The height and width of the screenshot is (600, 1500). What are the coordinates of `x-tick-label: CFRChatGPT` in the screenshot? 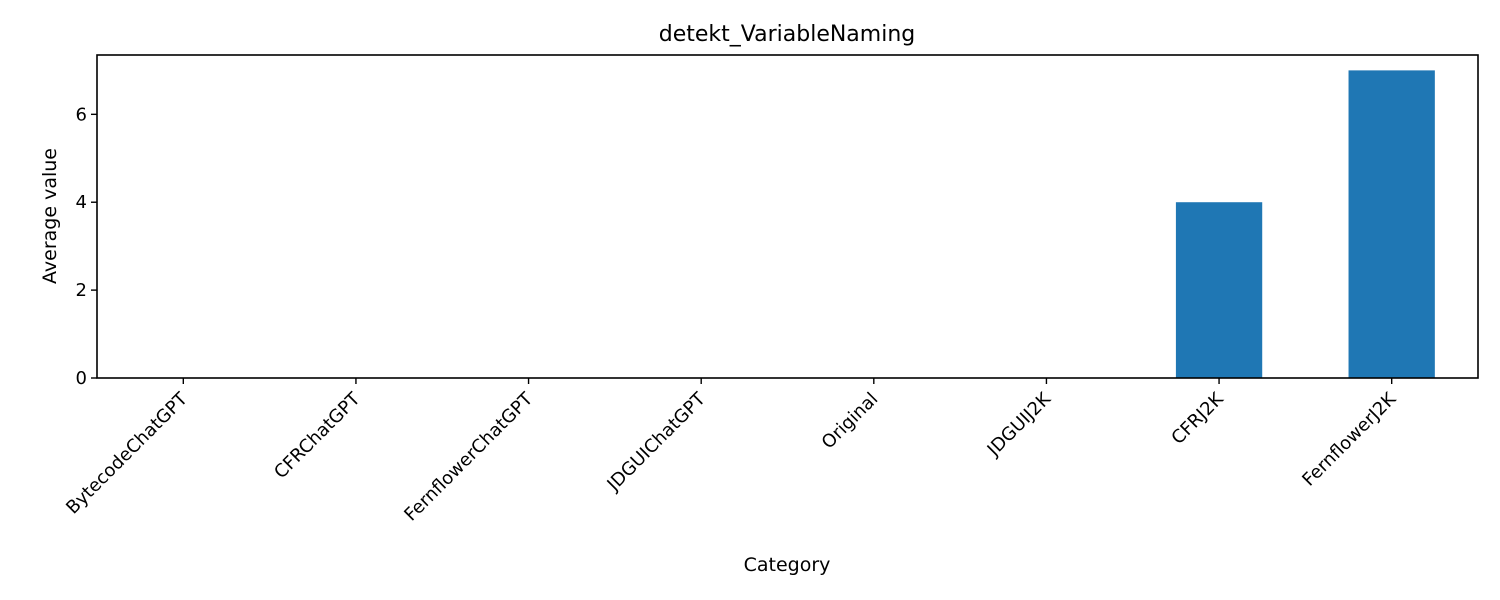 It's located at (317, 435).